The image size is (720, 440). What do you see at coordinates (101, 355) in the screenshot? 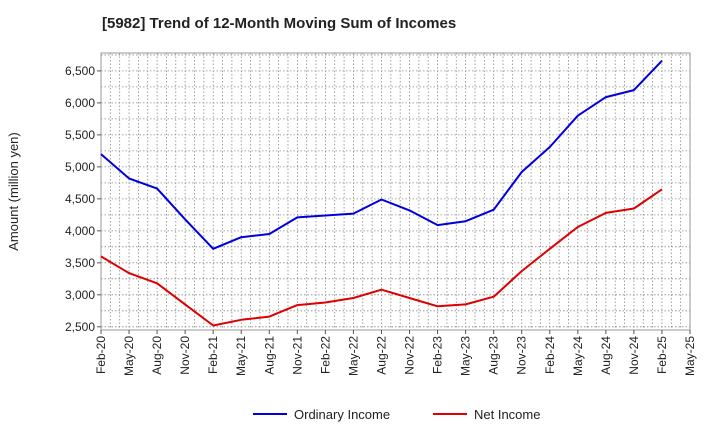
I see `x-tick-label: Feb-20` at bounding box center [101, 355].